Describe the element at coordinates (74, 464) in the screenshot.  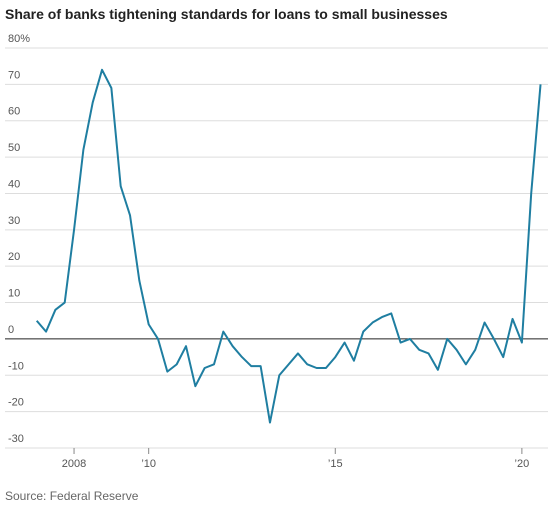
I see `x-tick-label: 2008` at that location.